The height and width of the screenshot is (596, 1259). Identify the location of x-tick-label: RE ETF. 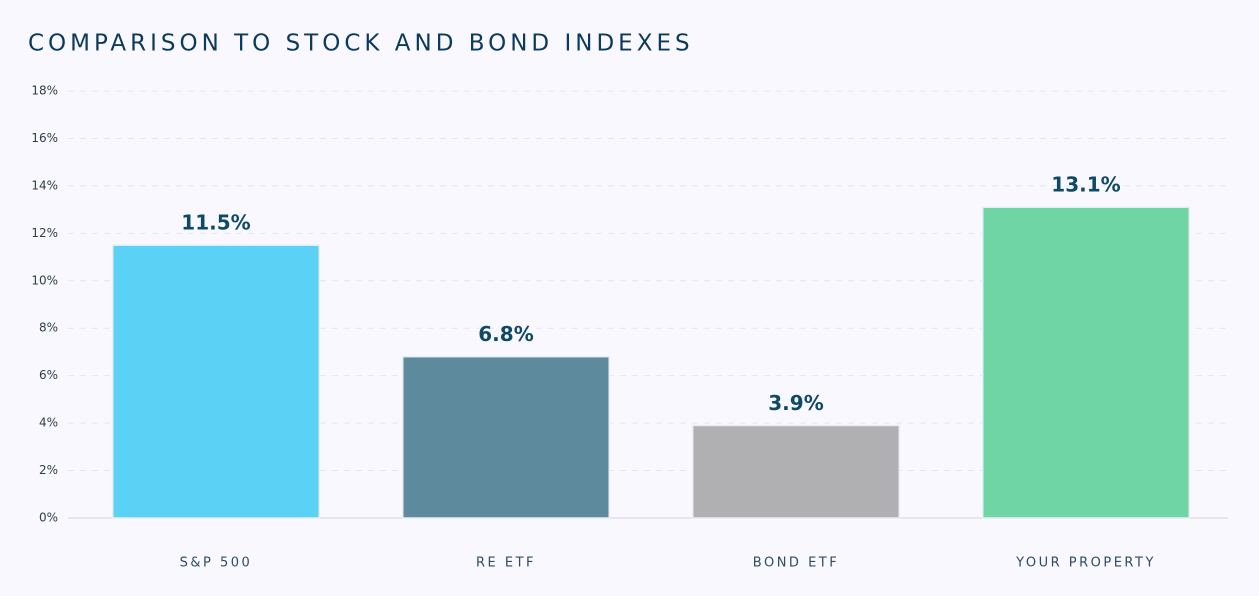
(506, 563).